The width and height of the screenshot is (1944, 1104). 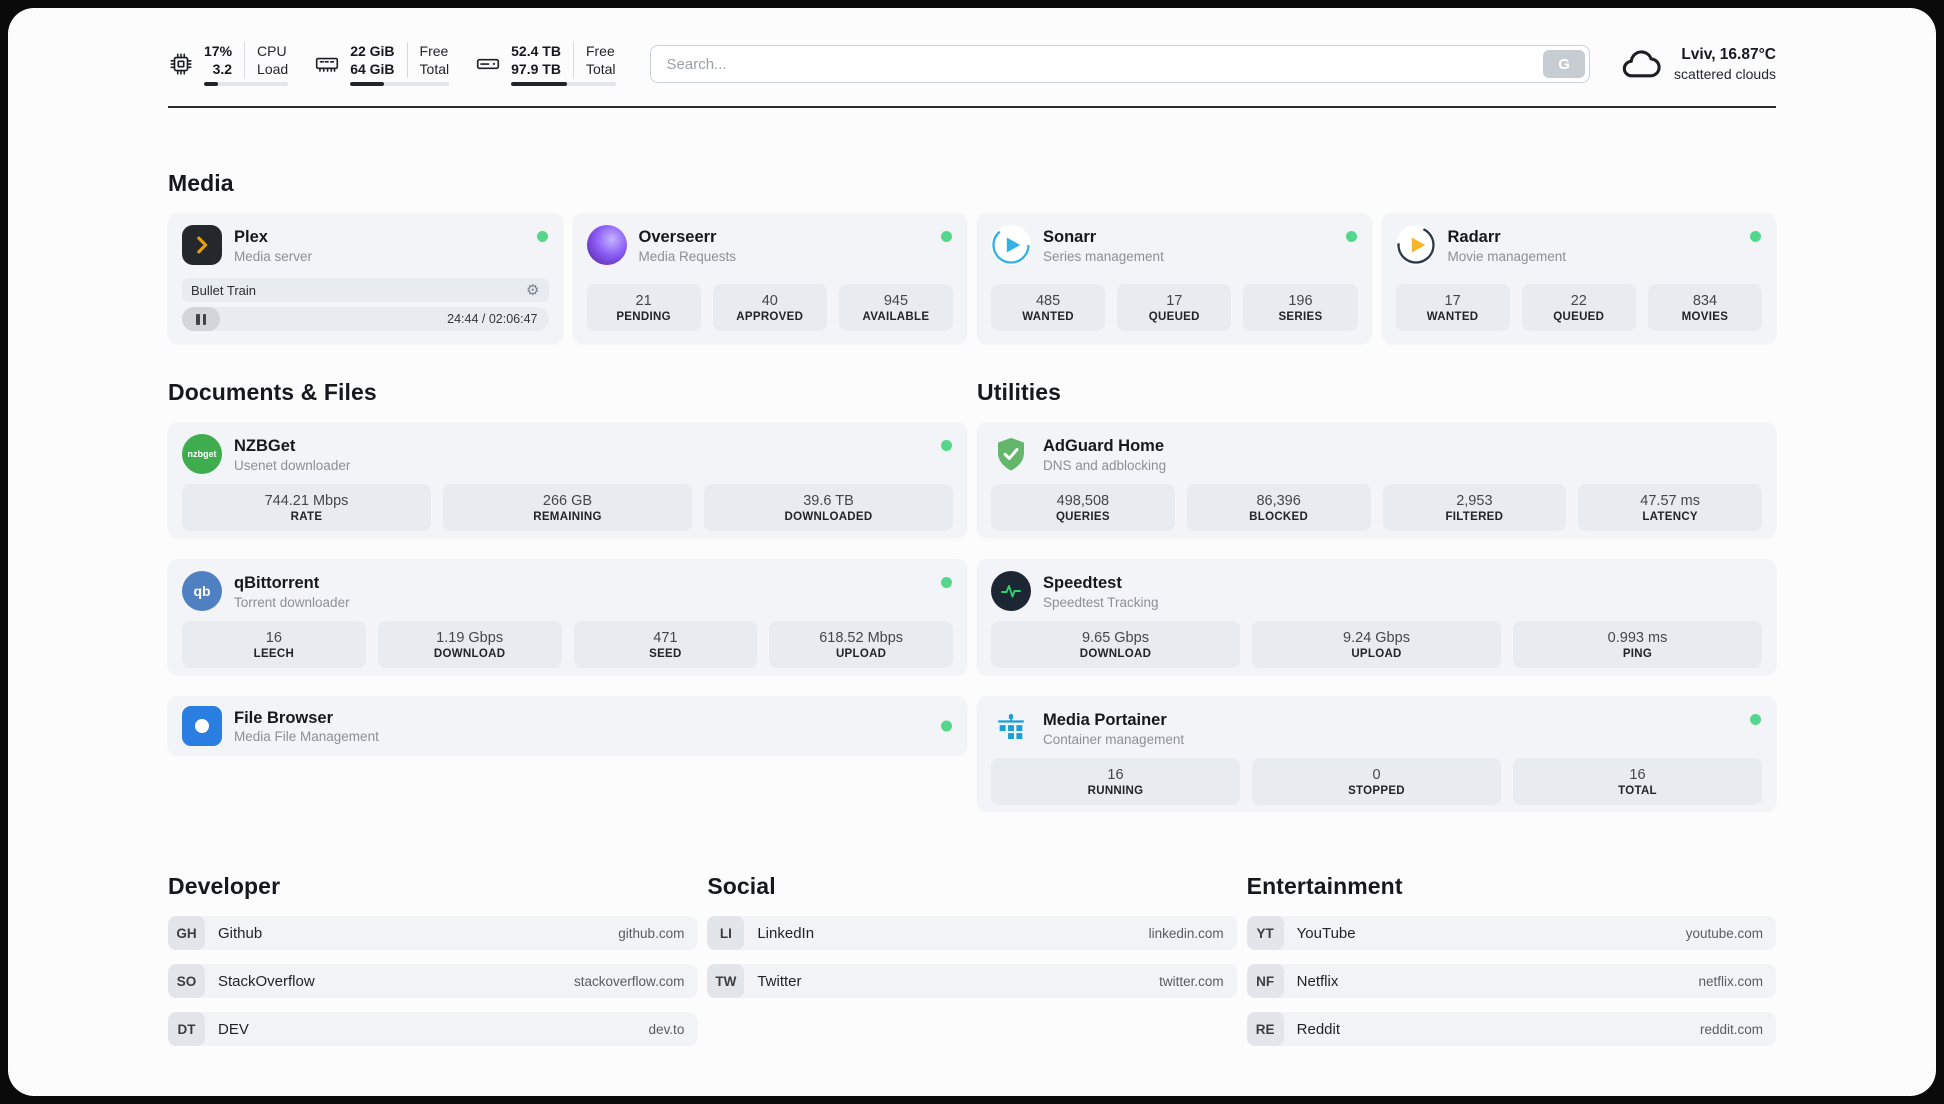 What do you see at coordinates (433, 1029) in the screenshot?
I see `bookmark-dev: DT DEV dev.to` at bounding box center [433, 1029].